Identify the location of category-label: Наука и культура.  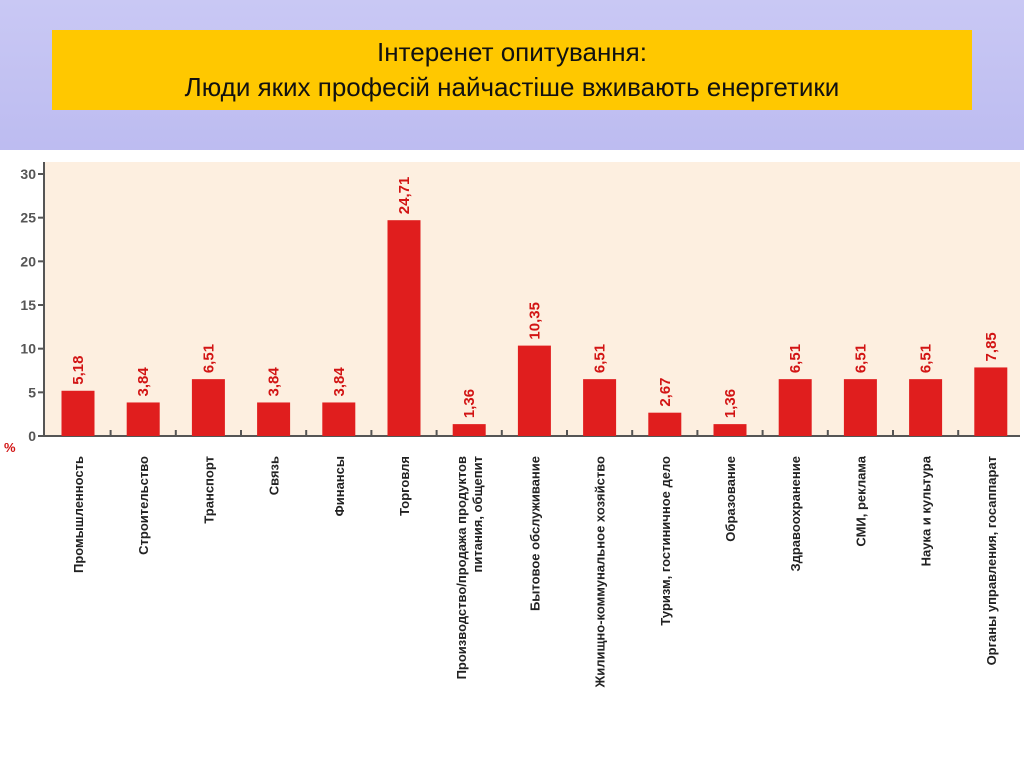
(926, 510).